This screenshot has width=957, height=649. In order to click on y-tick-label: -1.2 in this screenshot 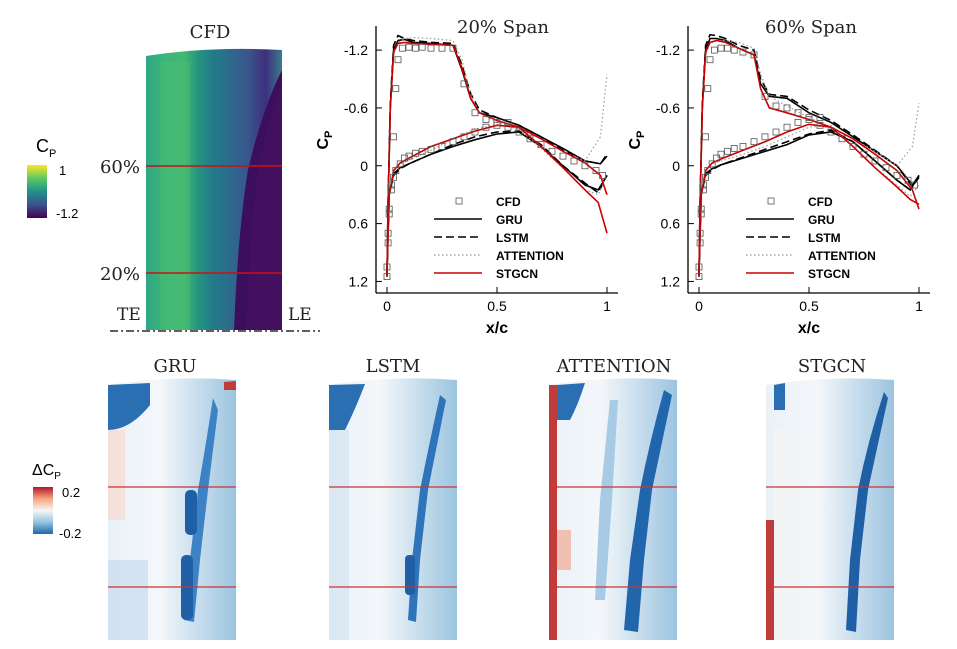, I will do `click(668, 50)`.